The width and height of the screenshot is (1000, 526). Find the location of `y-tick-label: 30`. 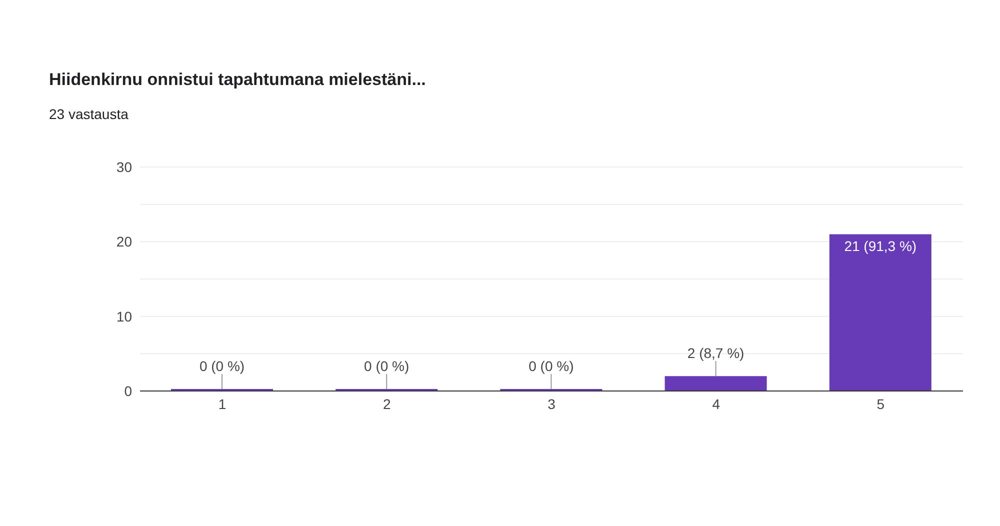

y-tick-label: 30 is located at coordinates (124, 166).